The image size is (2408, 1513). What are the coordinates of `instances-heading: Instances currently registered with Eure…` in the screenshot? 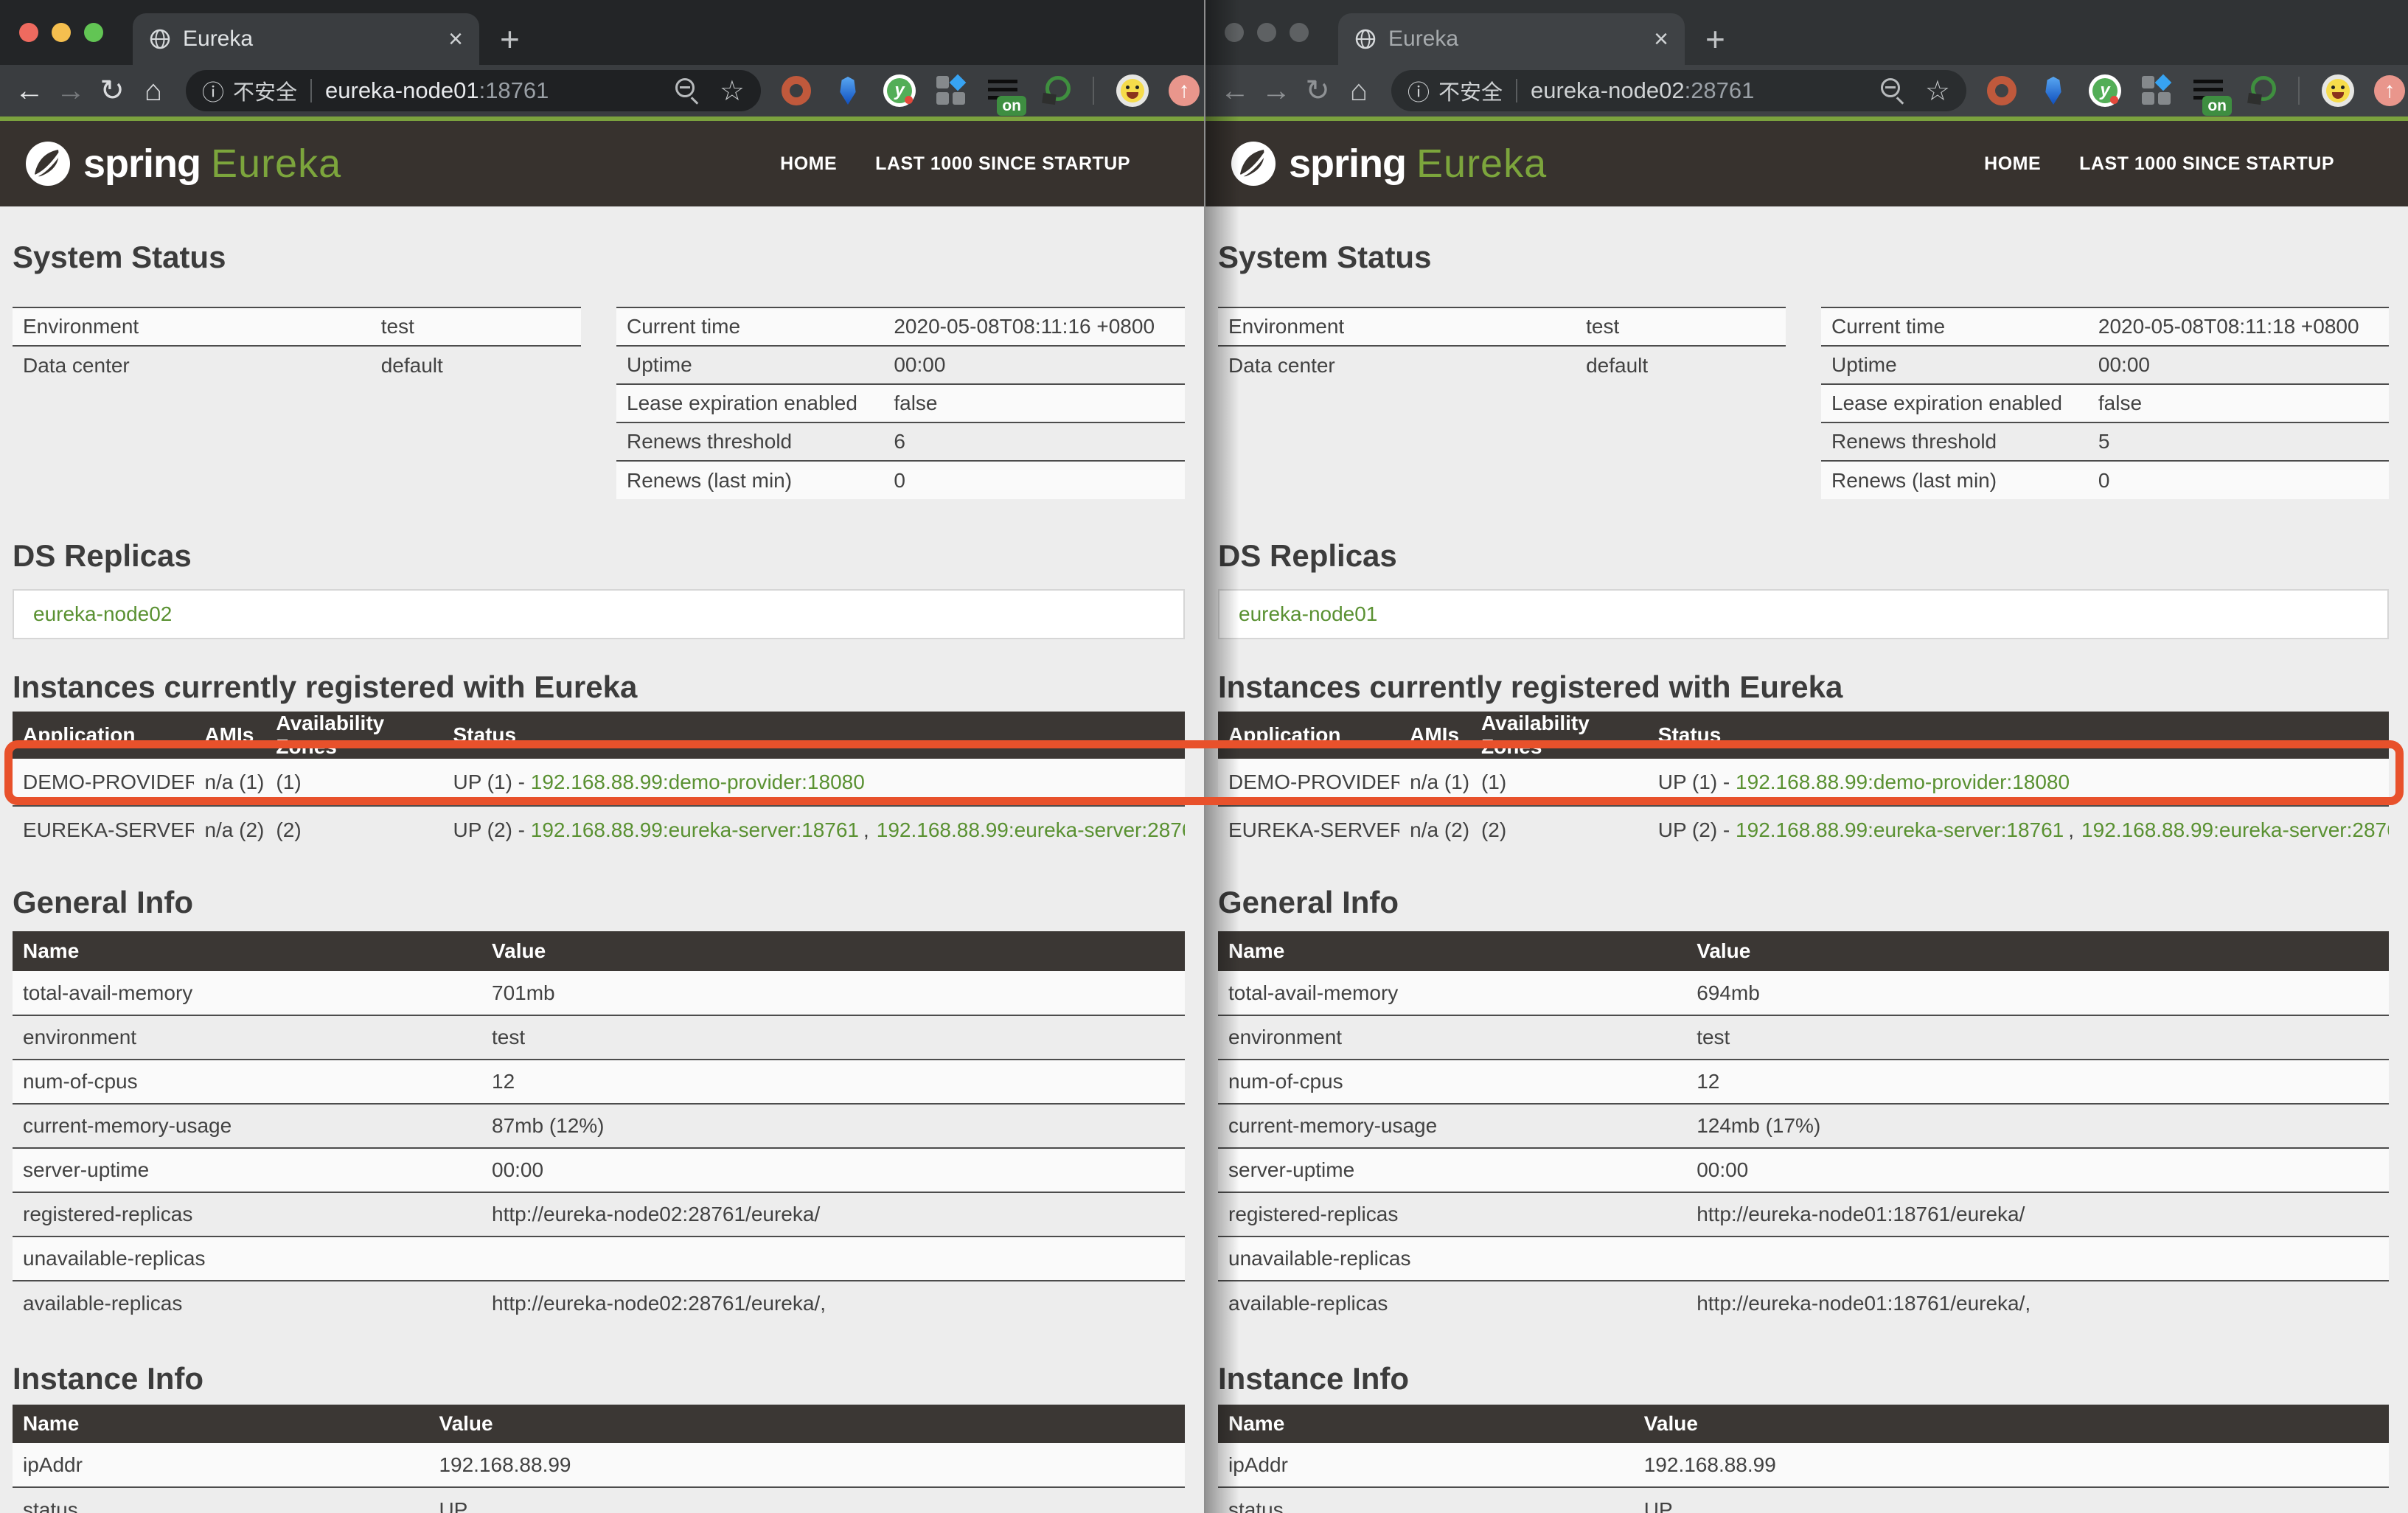 It's located at (1530, 686).